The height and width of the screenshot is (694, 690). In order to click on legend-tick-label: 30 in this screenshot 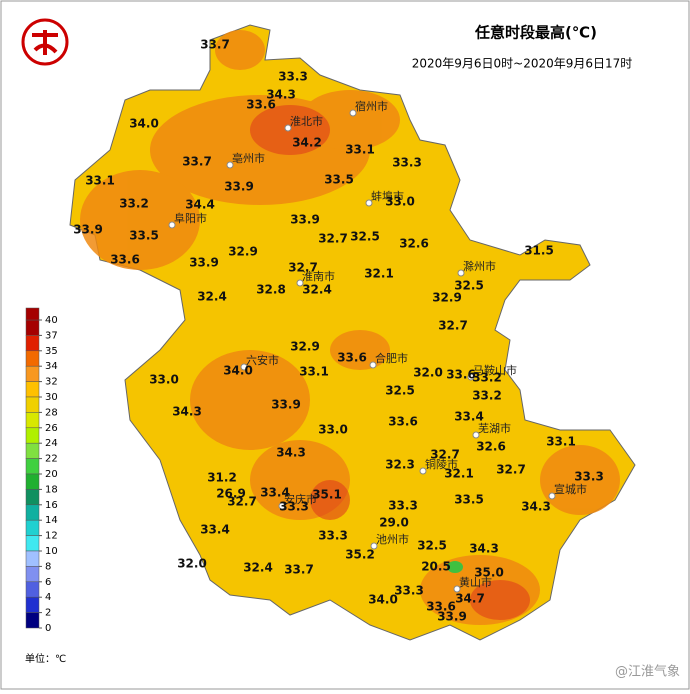, I will do `click(51, 397)`.